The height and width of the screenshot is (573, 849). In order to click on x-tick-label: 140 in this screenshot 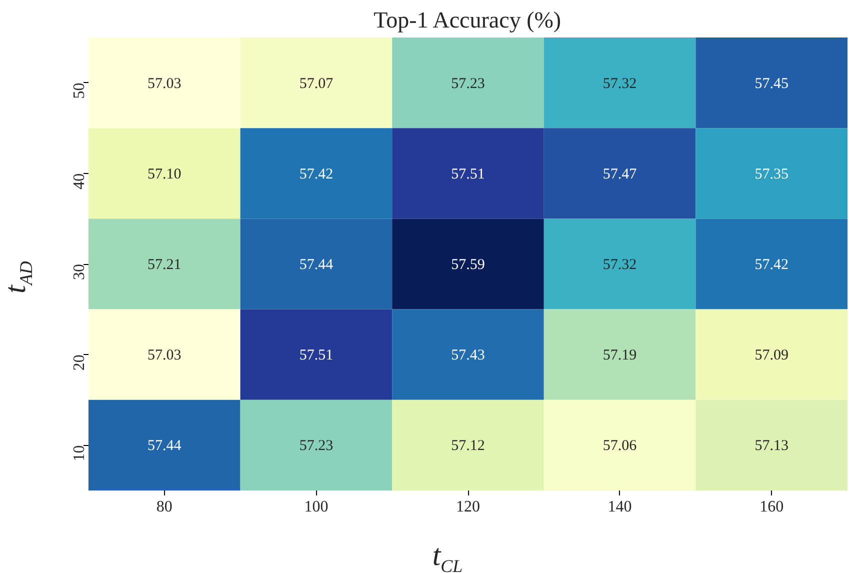, I will do `click(620, 507)`.